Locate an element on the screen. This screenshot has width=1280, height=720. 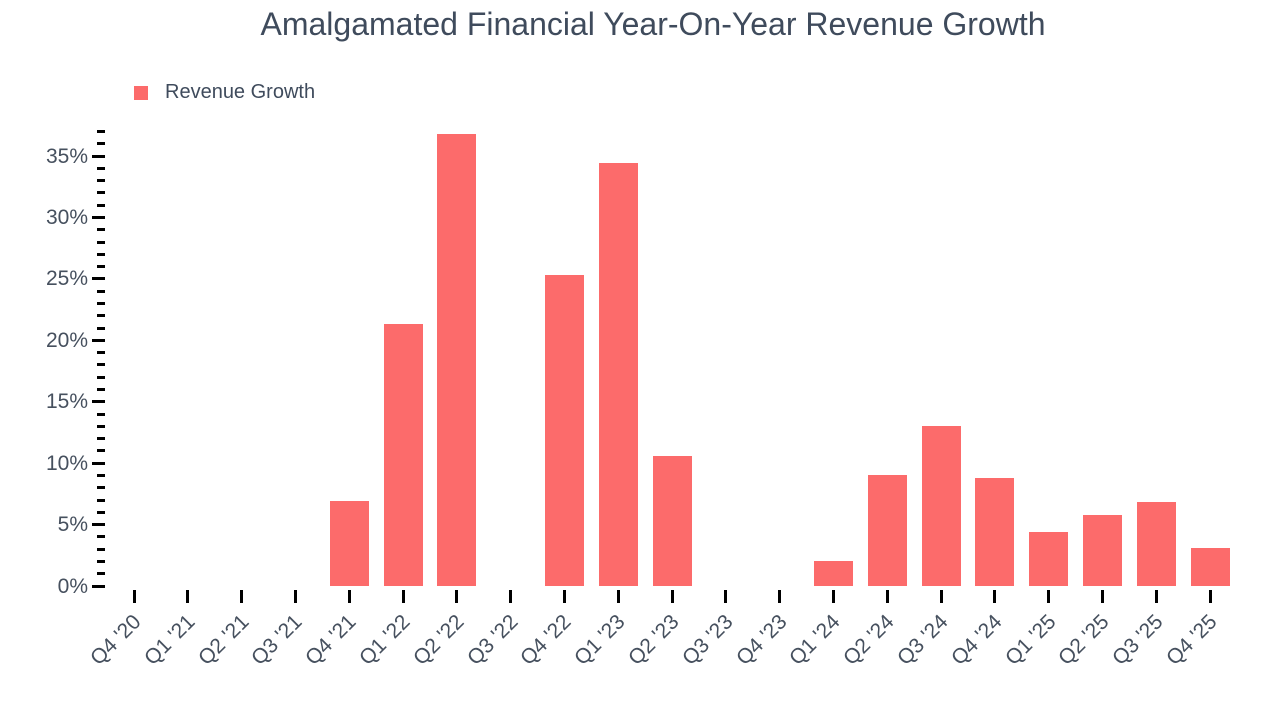
y-axis-label: 10% is located at coordinates (66, 463).